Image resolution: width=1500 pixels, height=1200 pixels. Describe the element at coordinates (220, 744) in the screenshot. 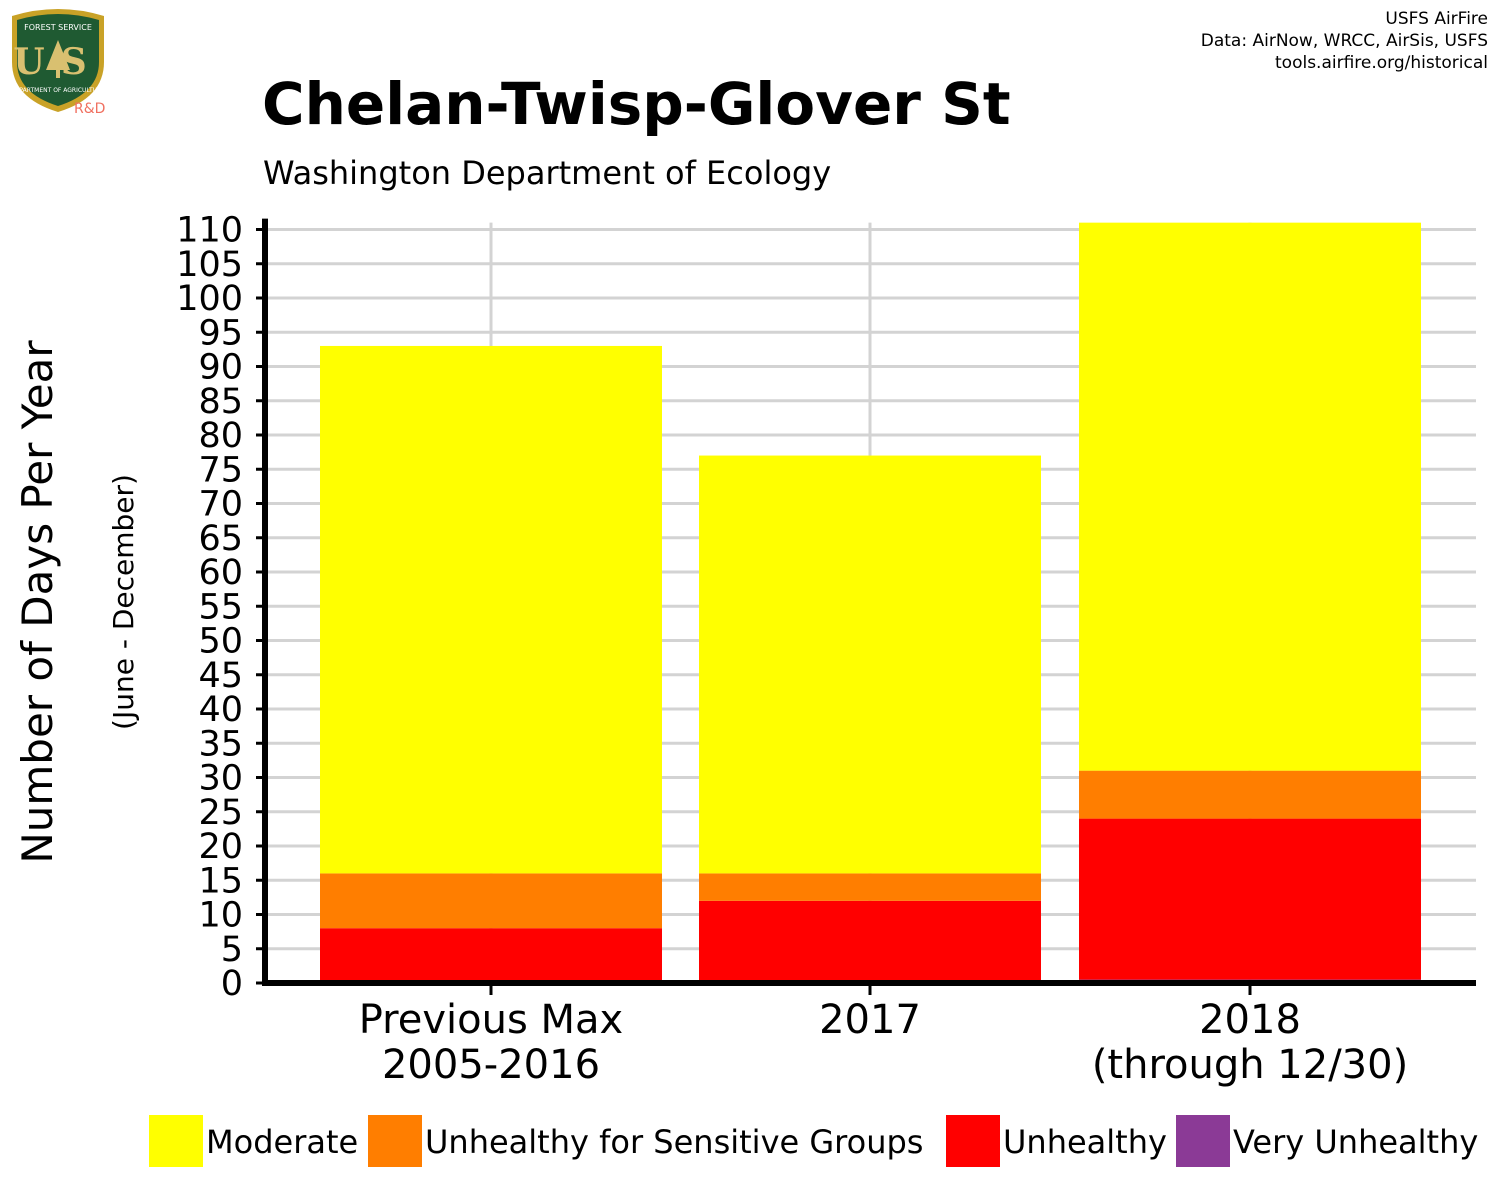

I see `y-tick-label: 35` at that location.